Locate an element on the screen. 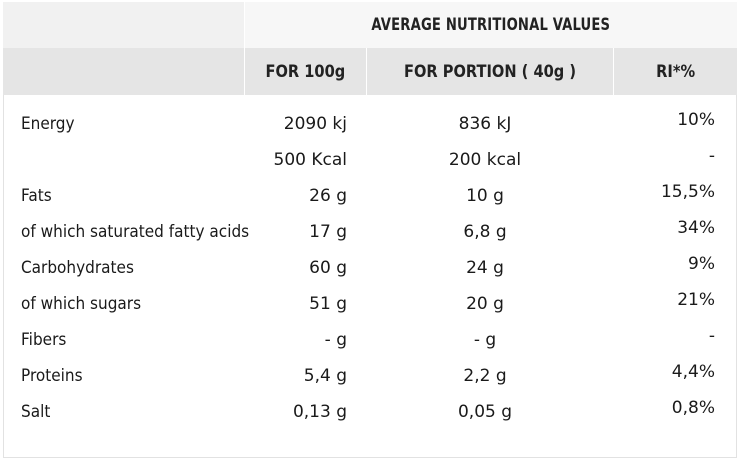 This screenshot has height=461, width=740. value-ri-percent: 0,8% is located at coordinates (693, 408).